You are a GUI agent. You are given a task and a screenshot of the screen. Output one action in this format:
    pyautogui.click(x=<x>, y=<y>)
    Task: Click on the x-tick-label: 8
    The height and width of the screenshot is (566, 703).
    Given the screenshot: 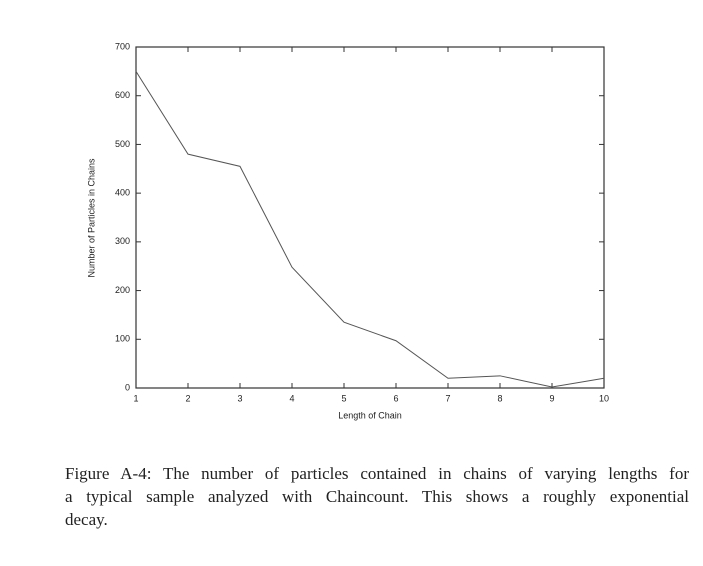 What is the action you would take?
    pyautogui.click(x=499, y=398)
    